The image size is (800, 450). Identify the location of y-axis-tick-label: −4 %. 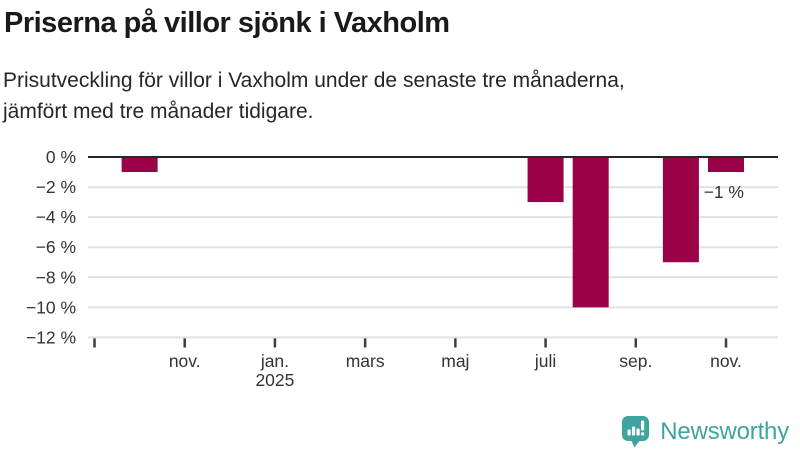
(56, 217).